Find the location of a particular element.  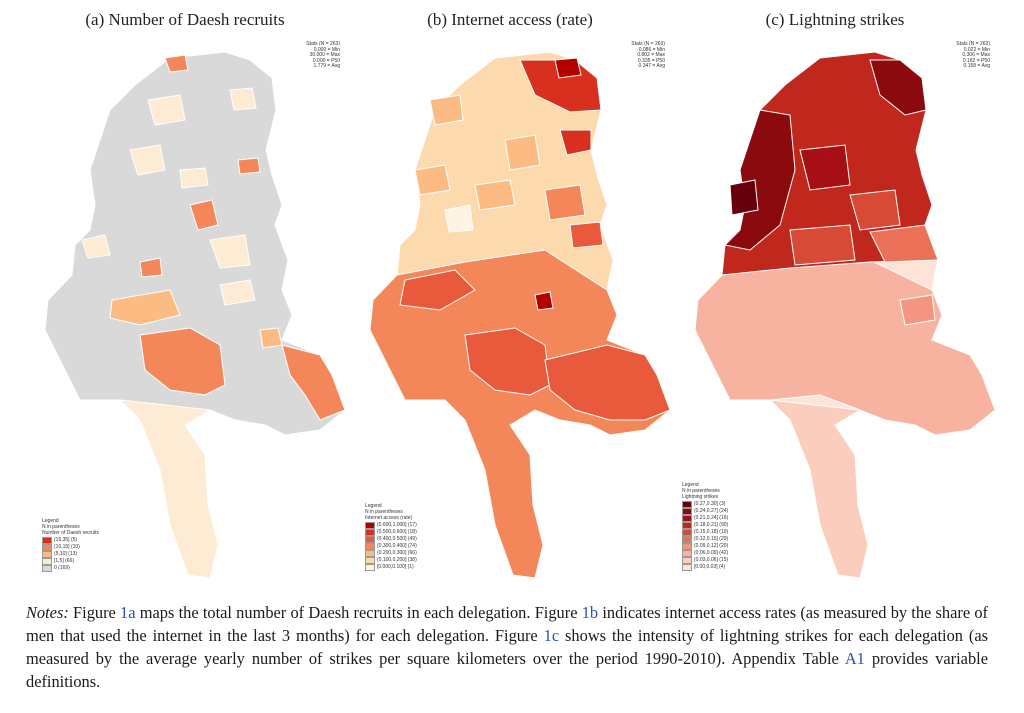

table-ref-link: A1 is located at coordinates (854, 658).